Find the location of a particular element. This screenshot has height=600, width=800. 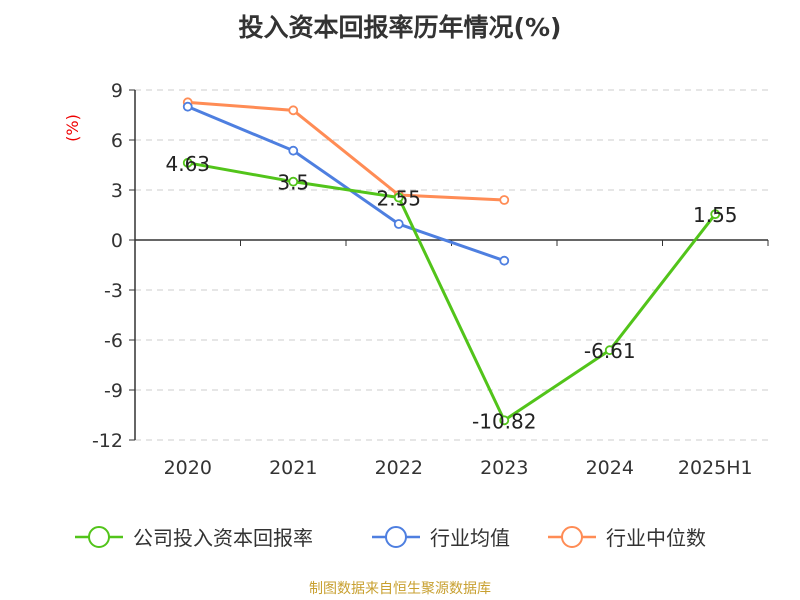

data-label: 1.55 is located at coordinates (715, 215).